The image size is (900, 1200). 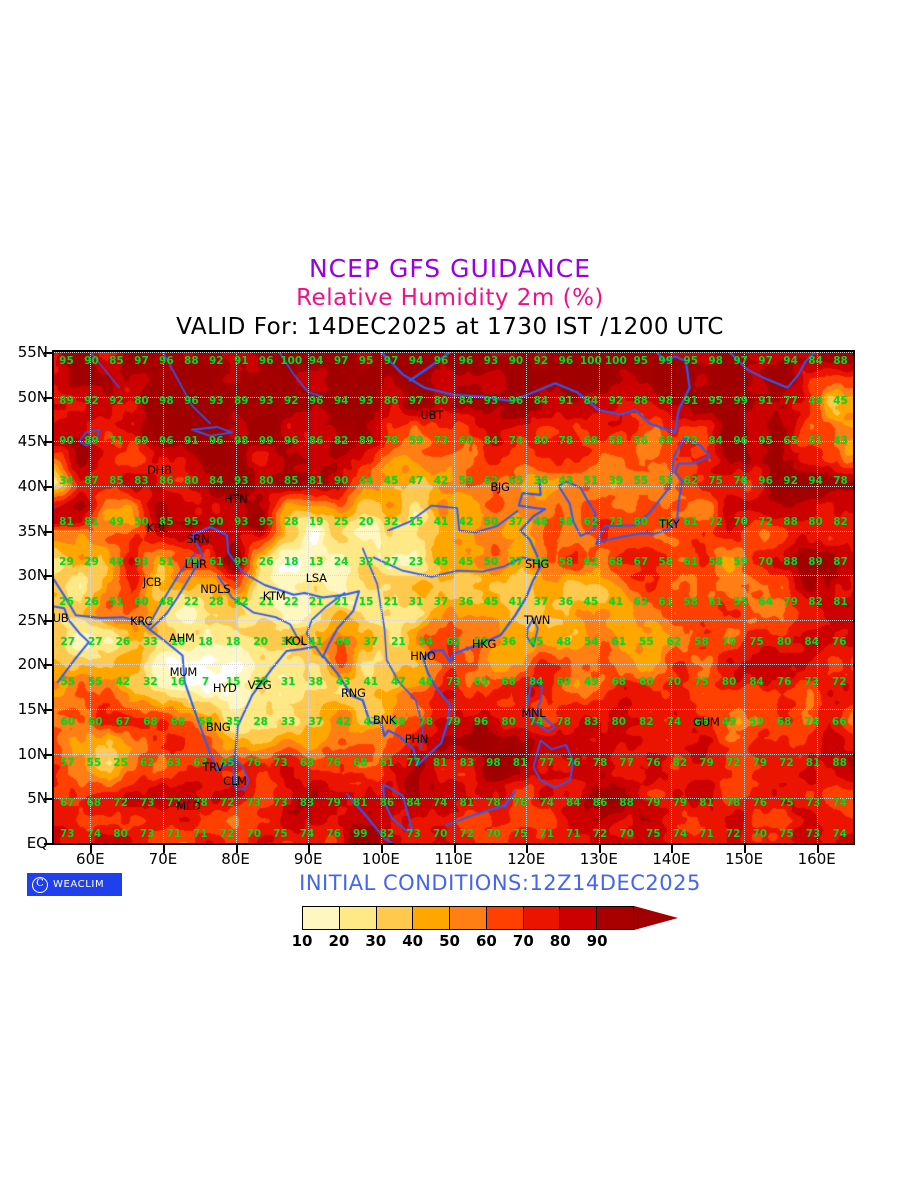 I want to click on grid-value: 69, so click(x=141, y=441).